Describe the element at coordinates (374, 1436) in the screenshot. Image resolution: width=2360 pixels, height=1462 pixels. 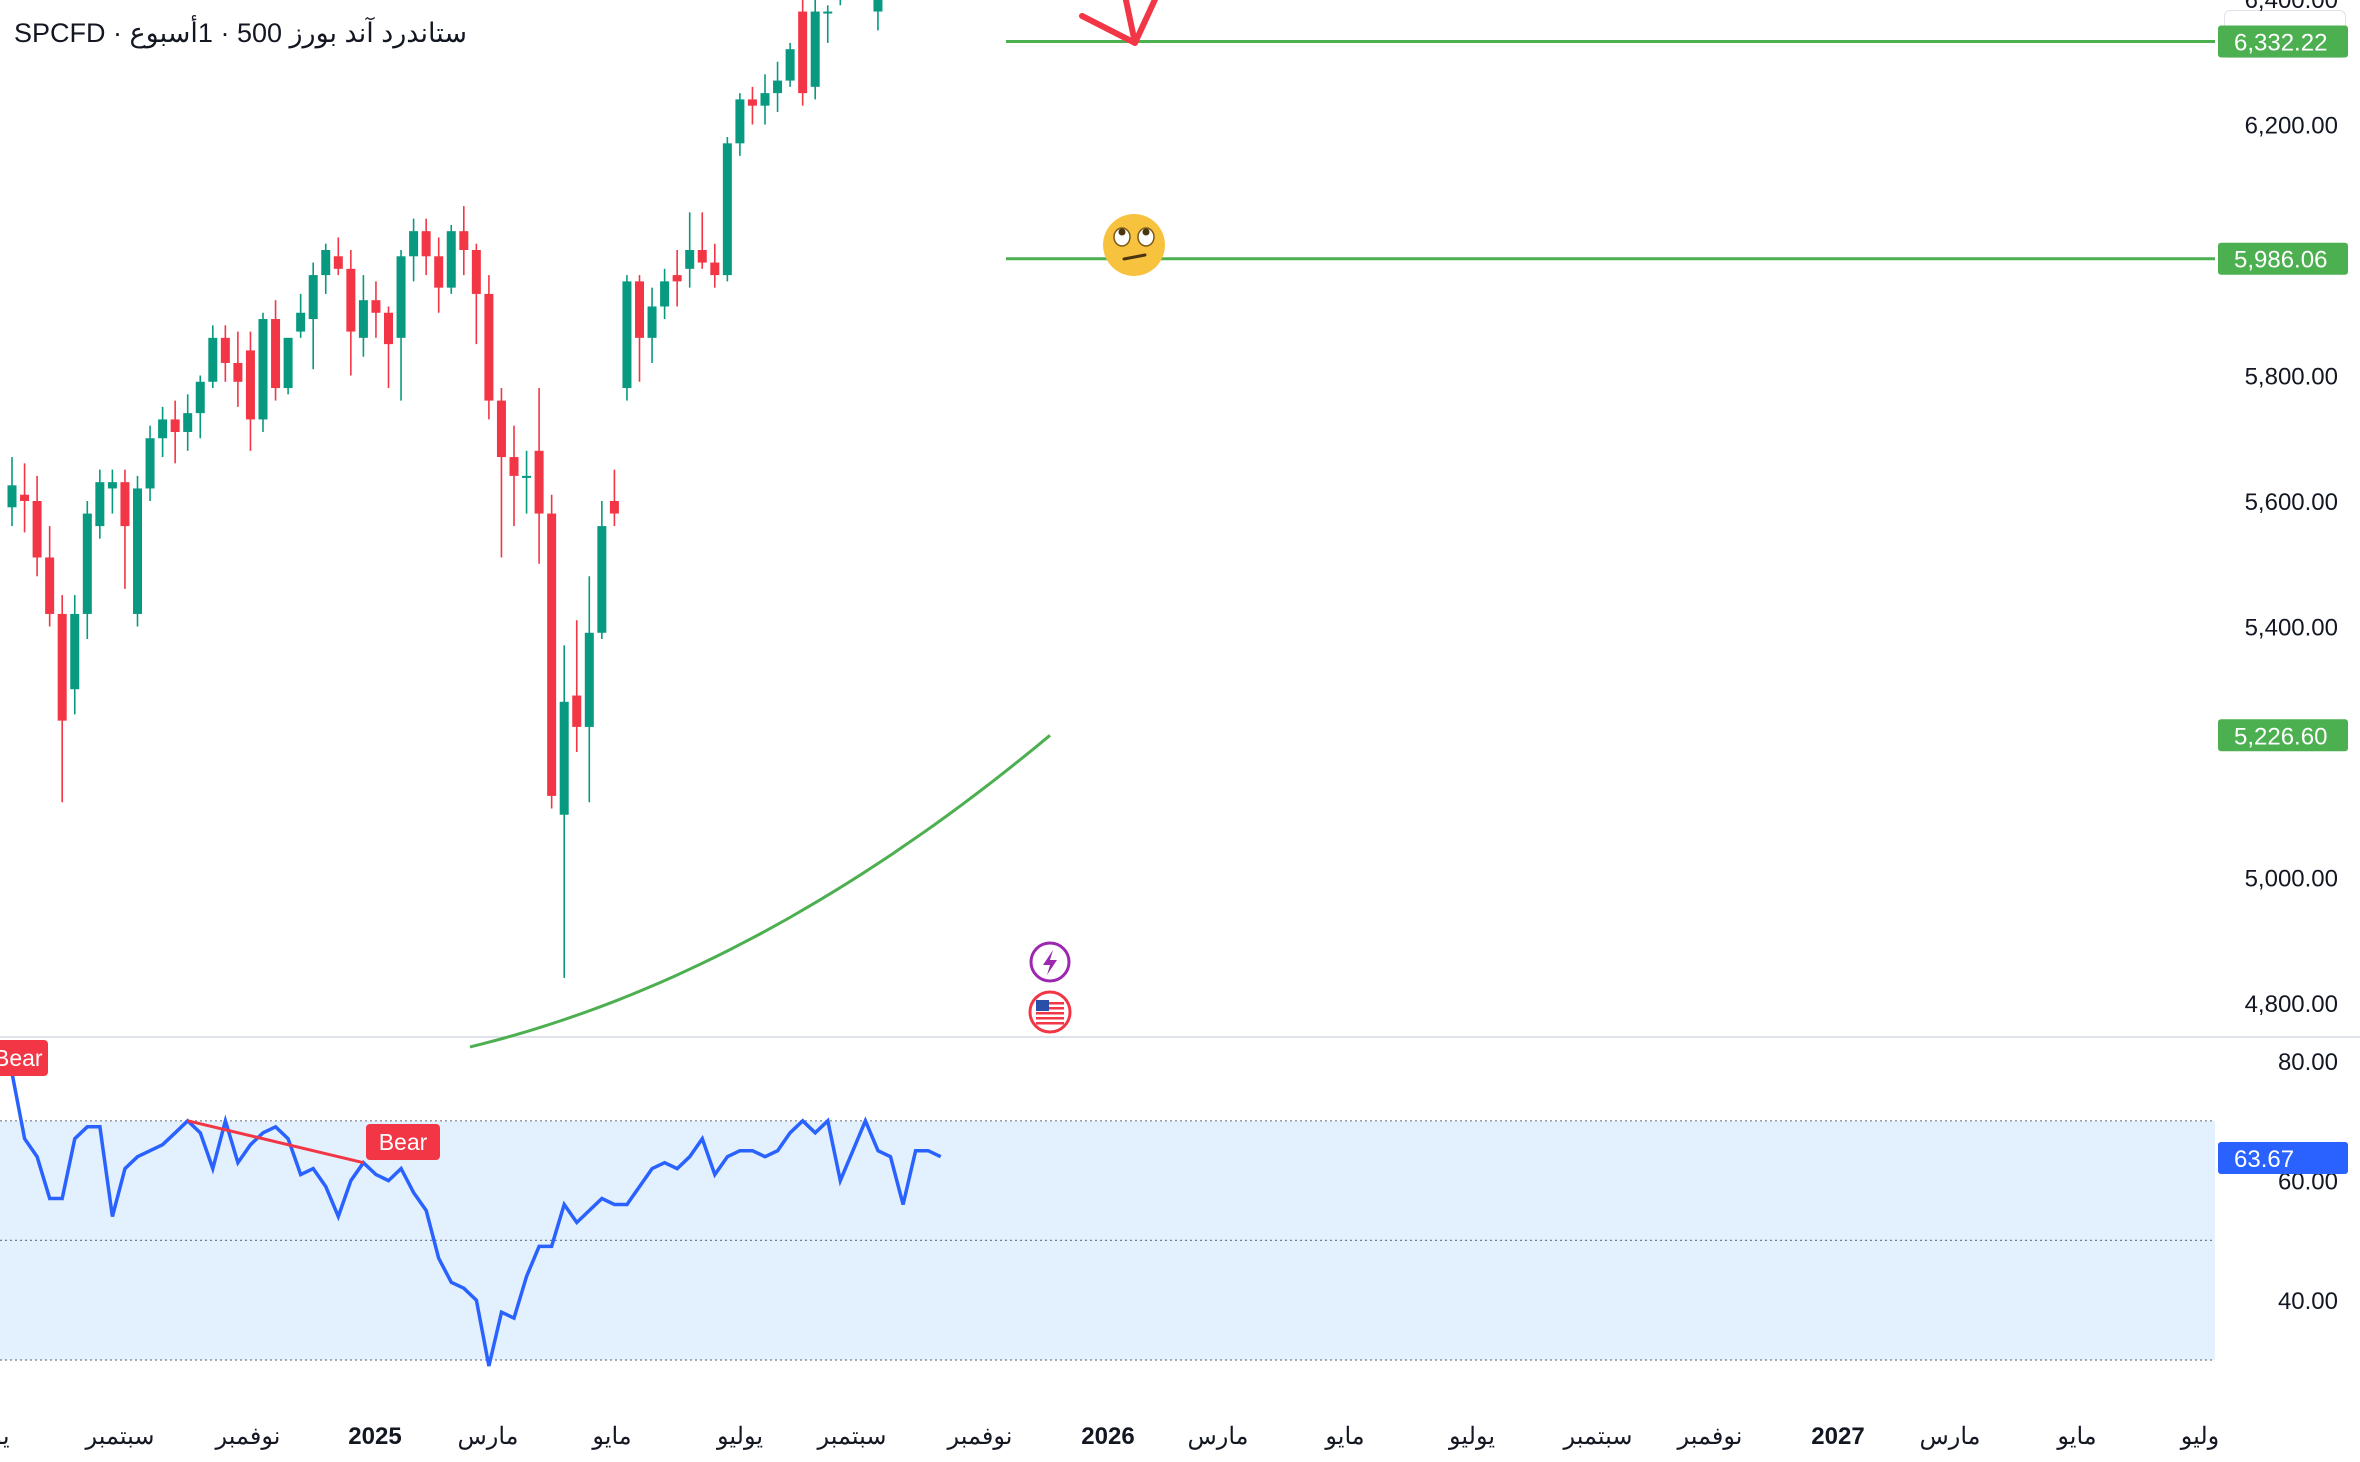
I see `time-tick-label: 2025` at that location.